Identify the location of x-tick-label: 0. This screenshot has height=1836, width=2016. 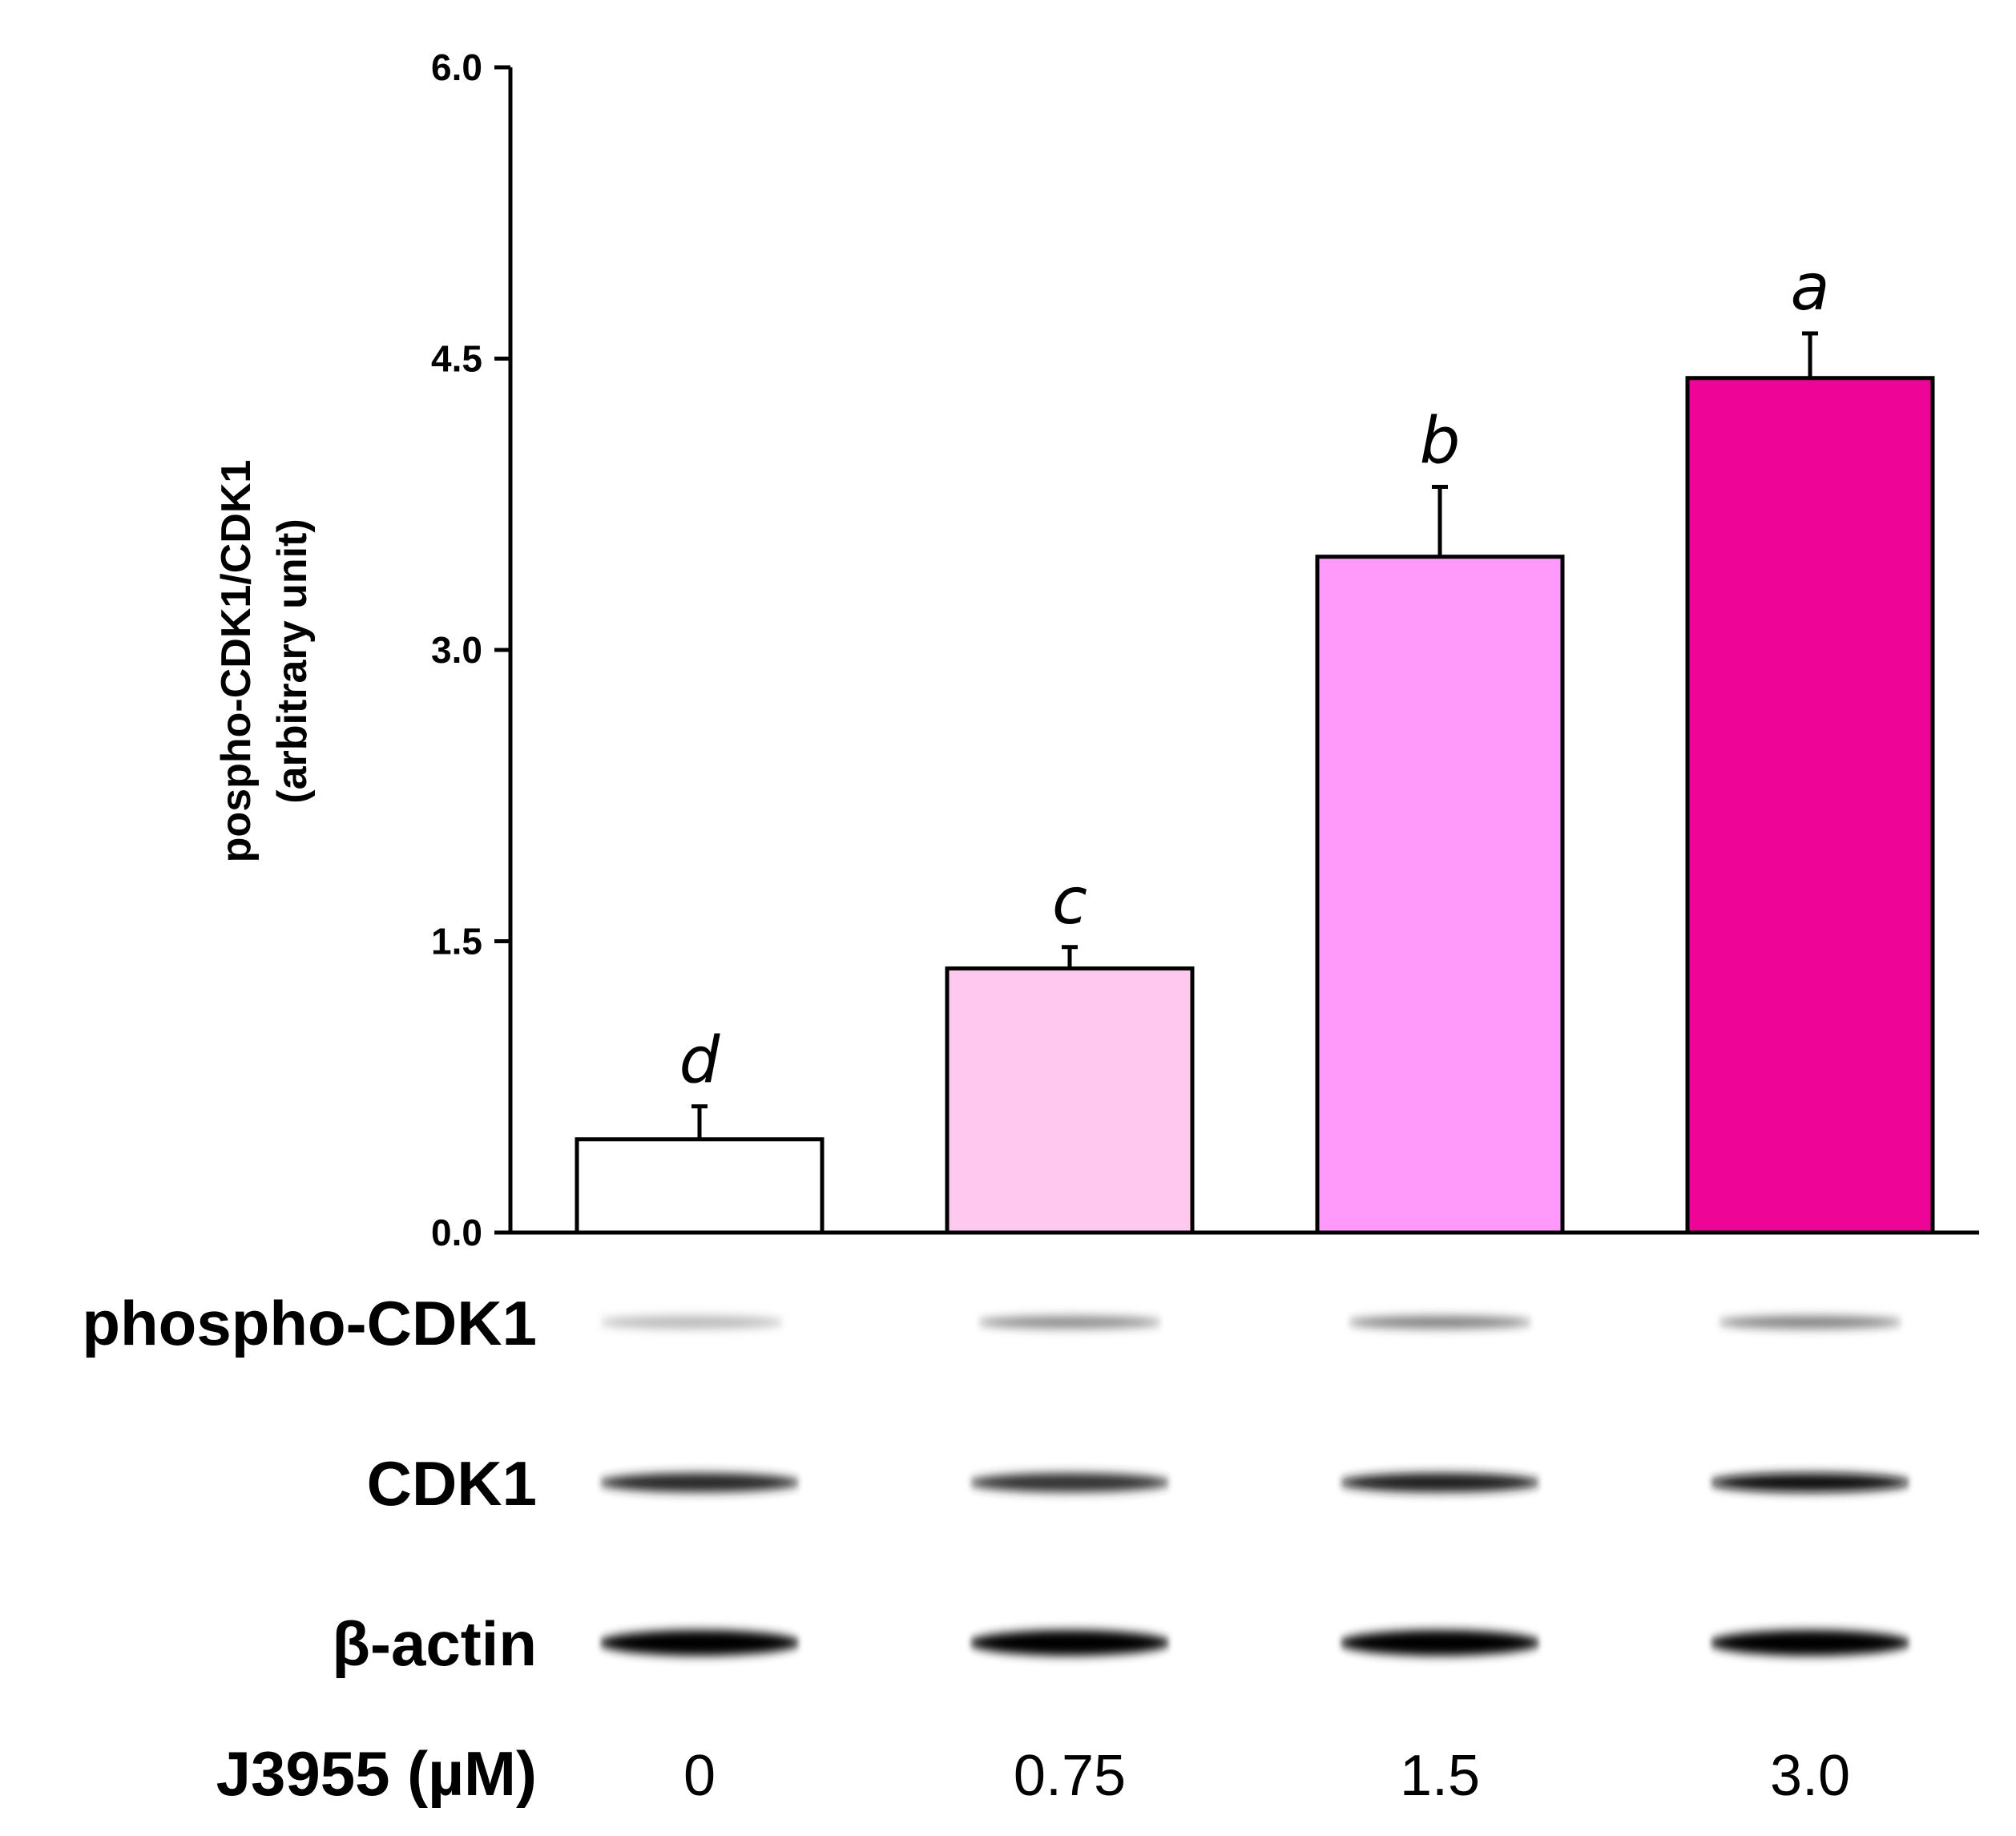
(699, 1776).